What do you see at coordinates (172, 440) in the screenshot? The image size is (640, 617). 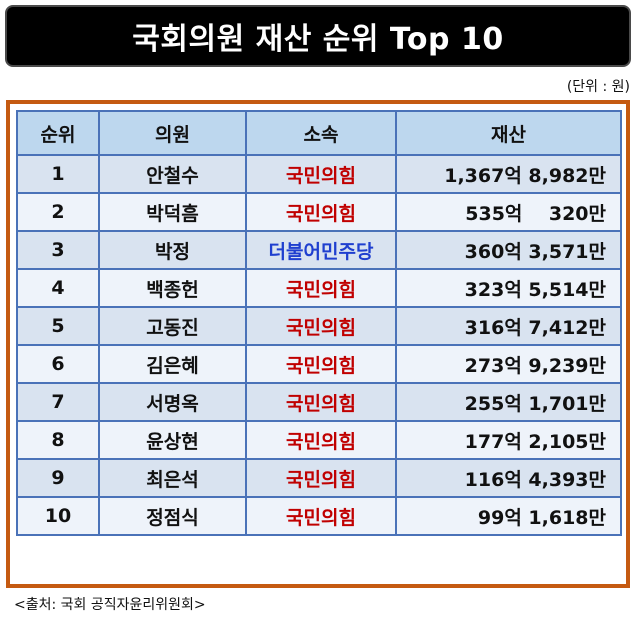 I see `name-cell: 윤상현` at bounding box center [172, 440].